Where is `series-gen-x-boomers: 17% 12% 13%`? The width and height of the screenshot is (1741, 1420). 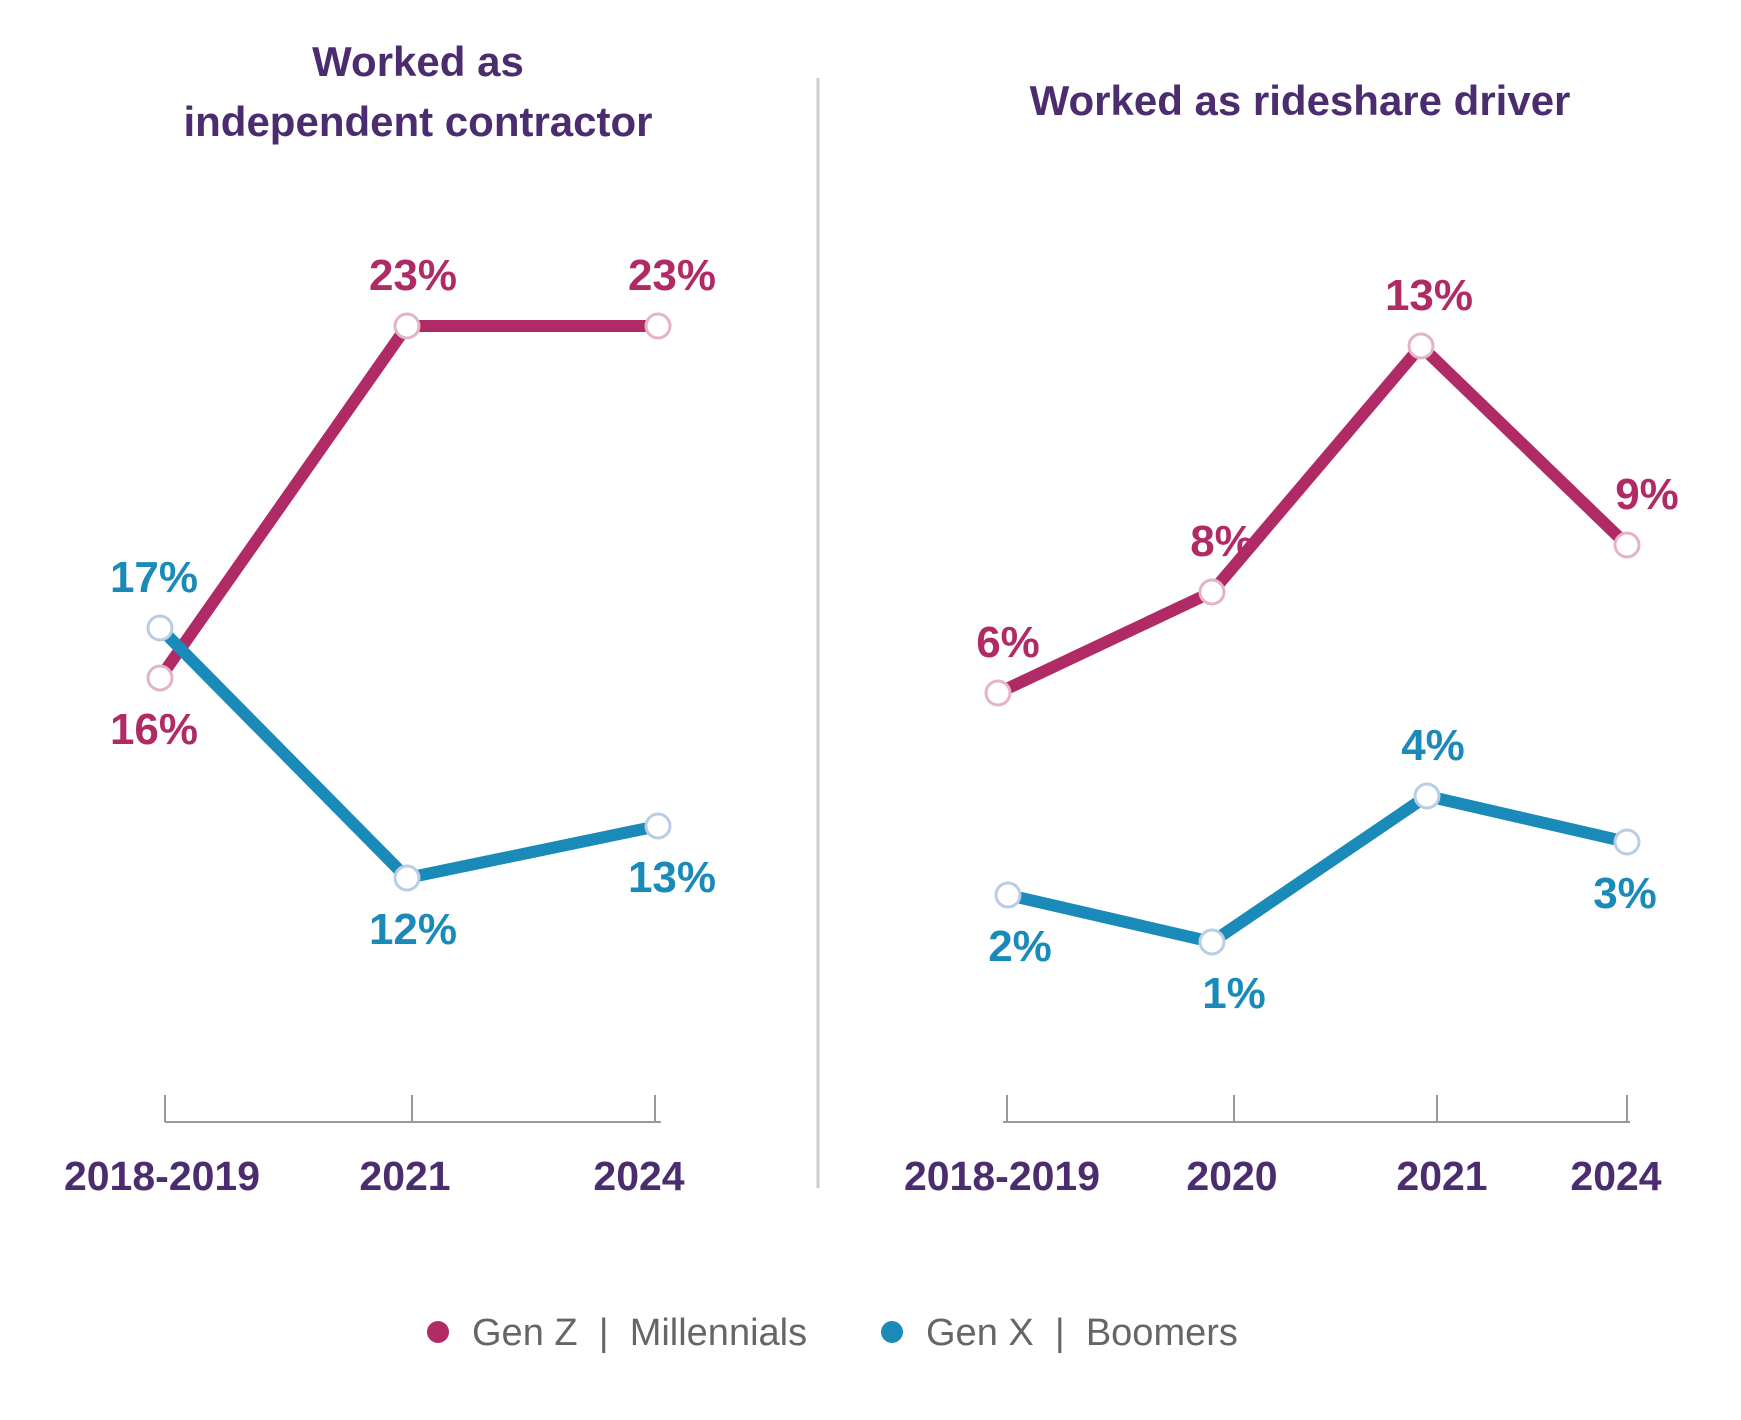
series-gen-x-boomers: 17% 12% 13% is located at coordinates (413, 753).